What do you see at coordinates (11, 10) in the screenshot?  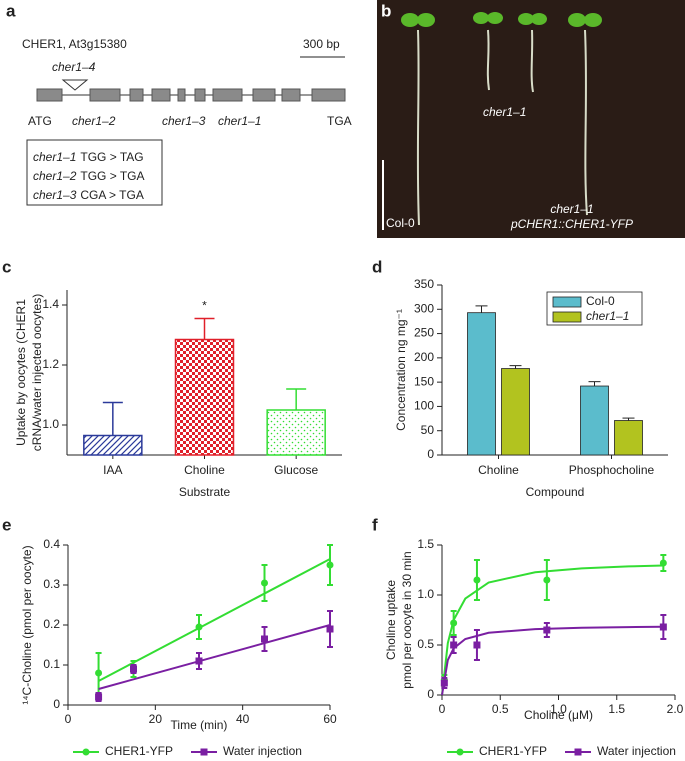 I see `panel-label: a` at bounding box center [11, 10].